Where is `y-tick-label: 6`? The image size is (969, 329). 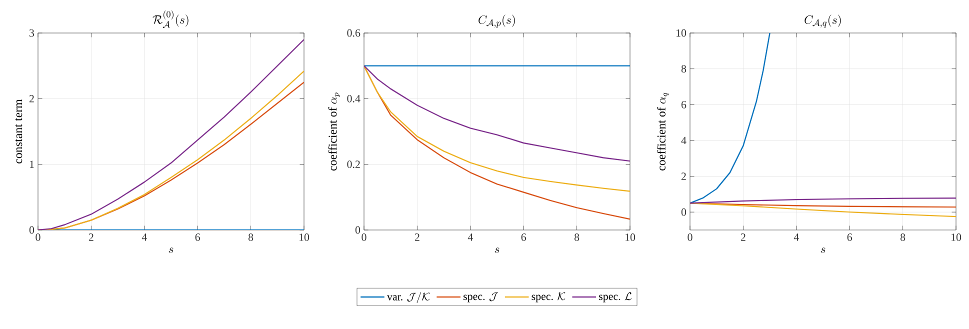 y-tick-label: 6 is located at coordinates (683, 104).